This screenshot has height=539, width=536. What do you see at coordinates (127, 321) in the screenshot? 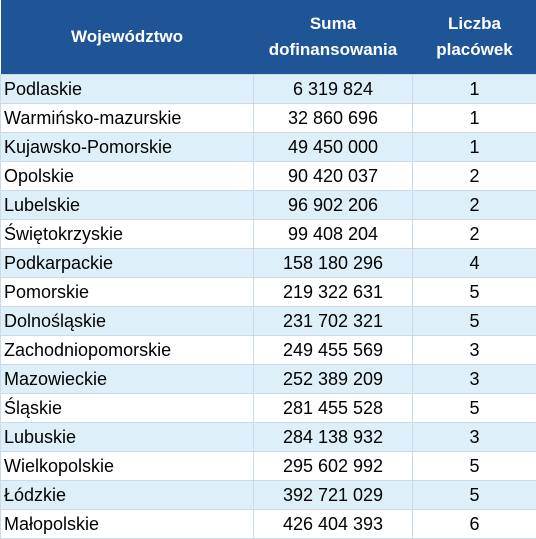
I see `cell-region: Dolnośląskie` at bounding box center [127, 321].